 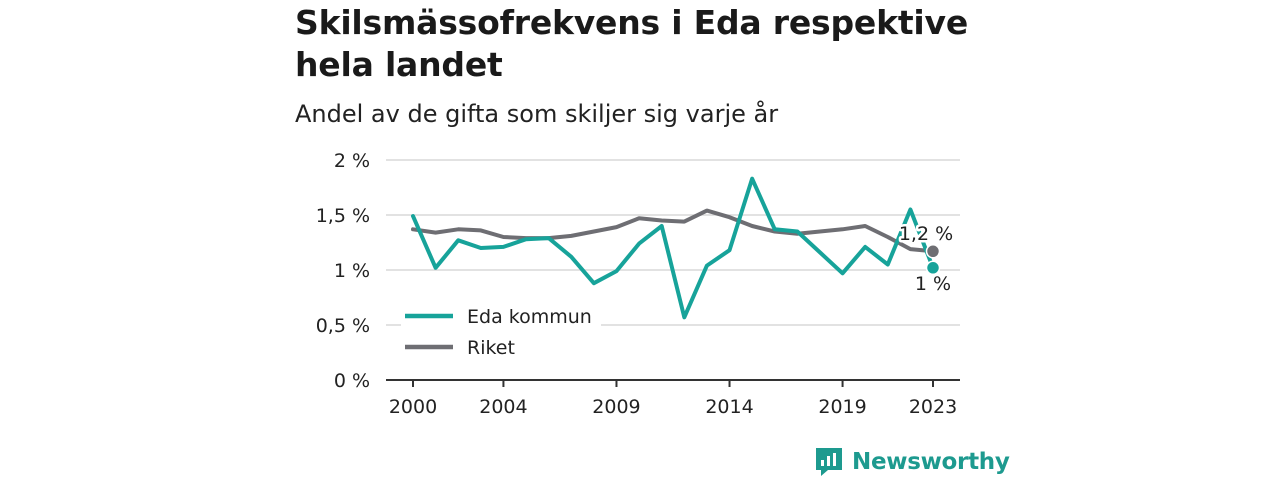 What do you see at coordinates (352, 381) in the screenshot?
I see `y-tick-label: 0 %` at bounding box center [352, 381].